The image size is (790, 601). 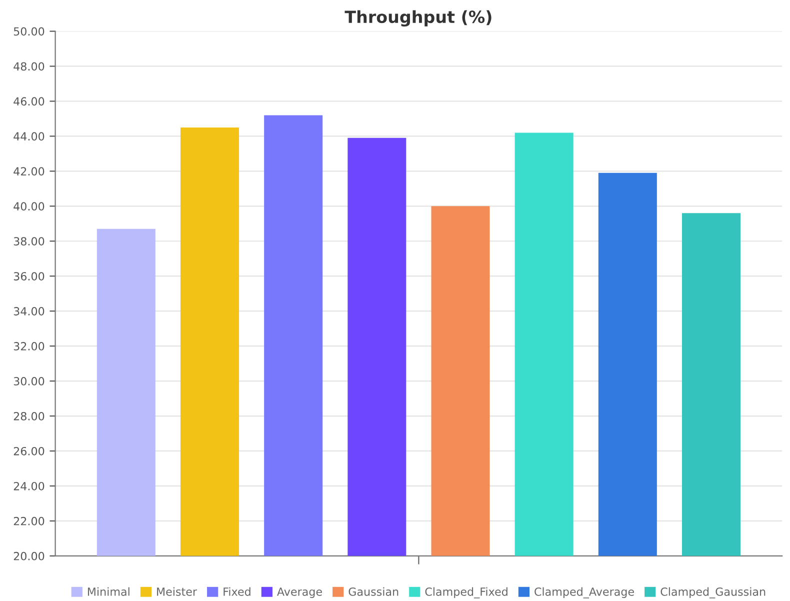 What do you see at coordinates (29, 311) in the screenshot?
I see `y-tick-label: 34.00` at bounding box center [29, 311].